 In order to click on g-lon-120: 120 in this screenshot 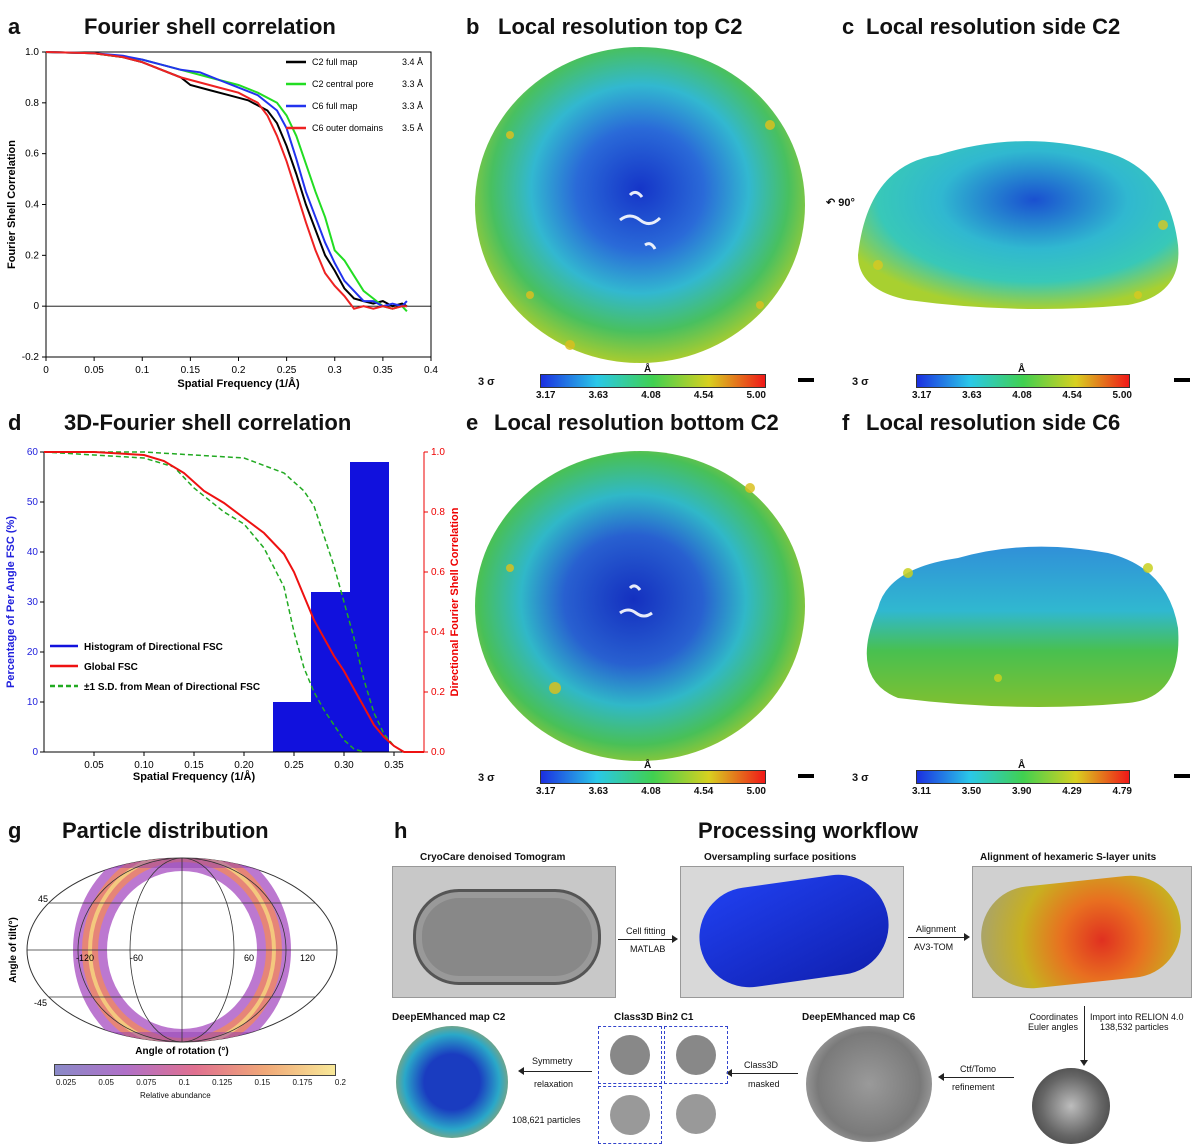, I will do `click(307, 958)`.